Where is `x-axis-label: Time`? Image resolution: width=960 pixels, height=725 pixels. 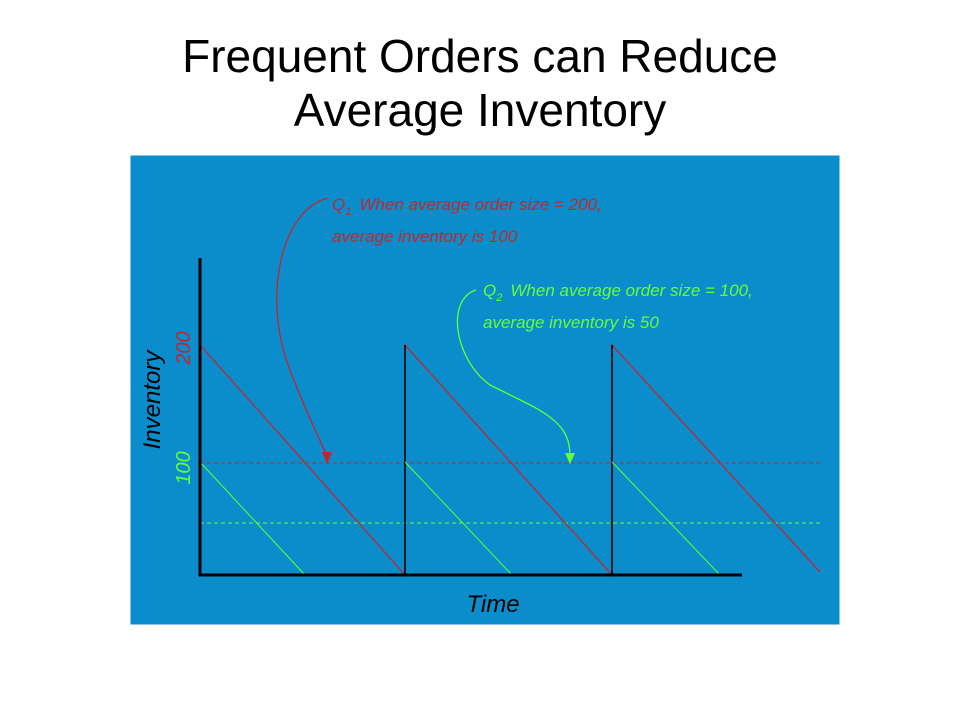
x-axis-label: Time is located at coordinates (492, 604).